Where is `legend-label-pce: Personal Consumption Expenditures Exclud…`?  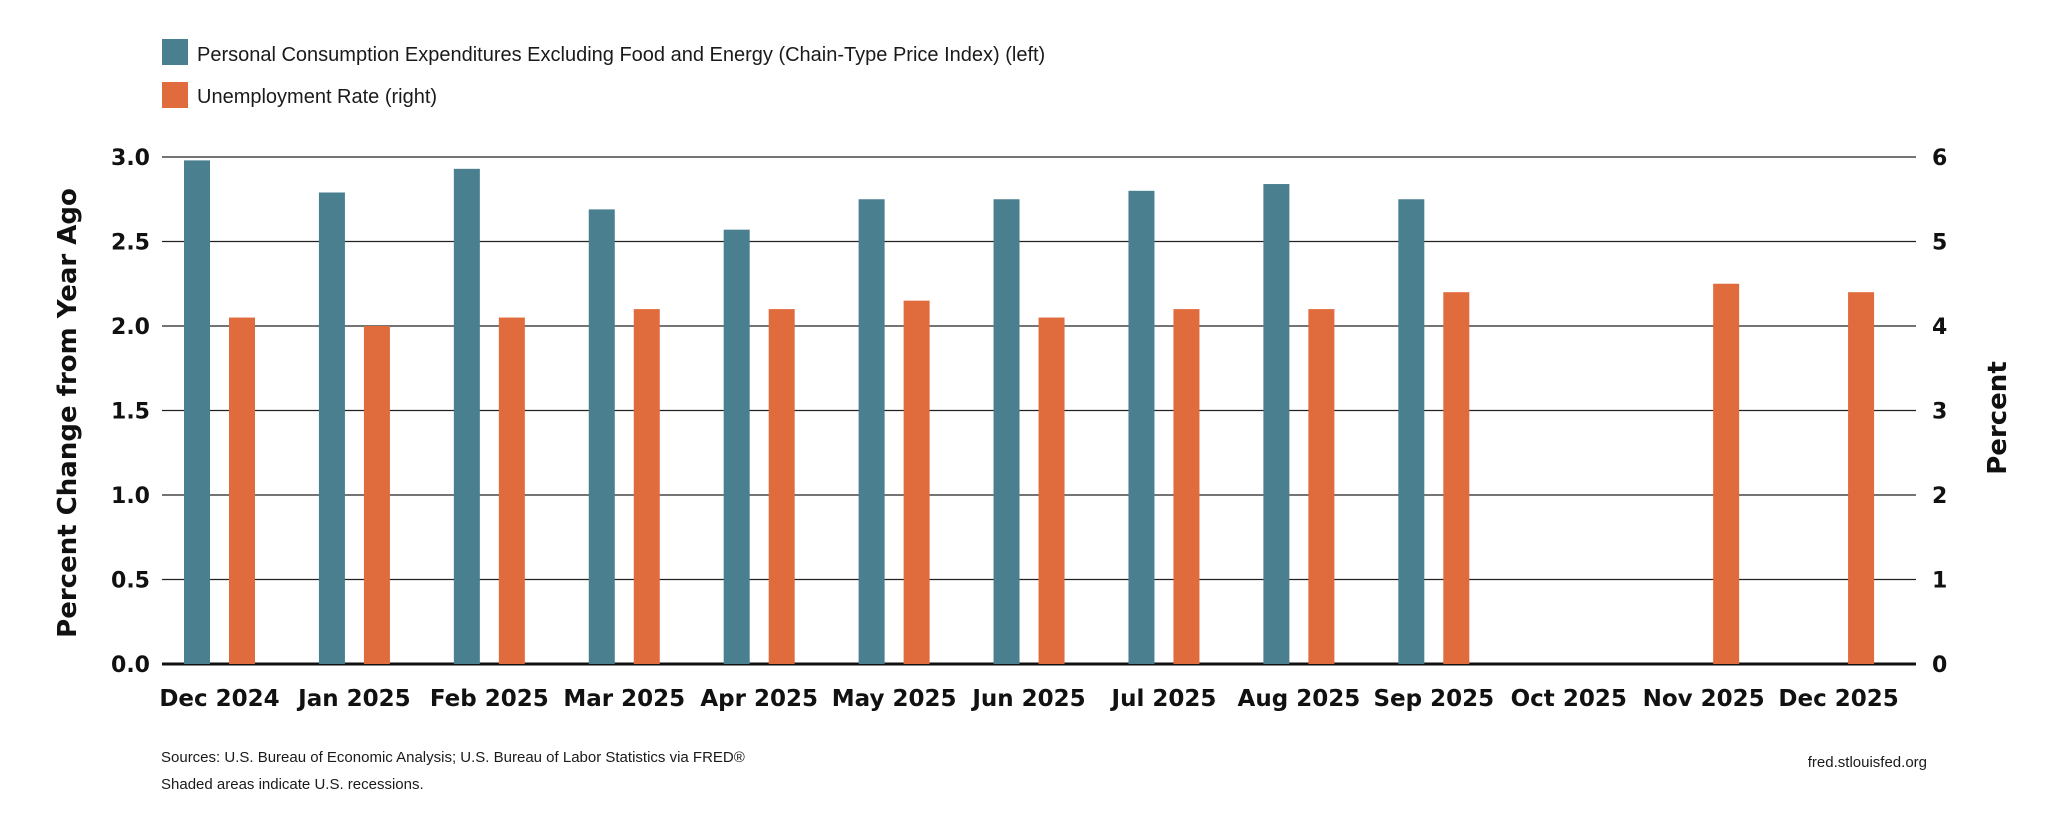 legend-label-pce: Personal Consumption Expenditures Exclud… is located at coordinates (621, 55).